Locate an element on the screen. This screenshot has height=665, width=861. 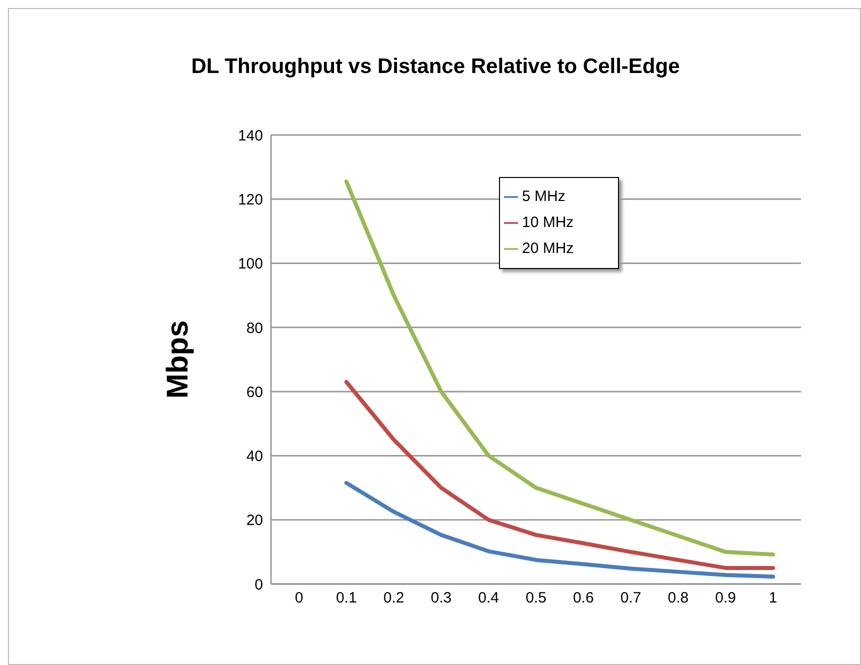
x-tick-label: 0.9 is located at coordinates (725, 598).